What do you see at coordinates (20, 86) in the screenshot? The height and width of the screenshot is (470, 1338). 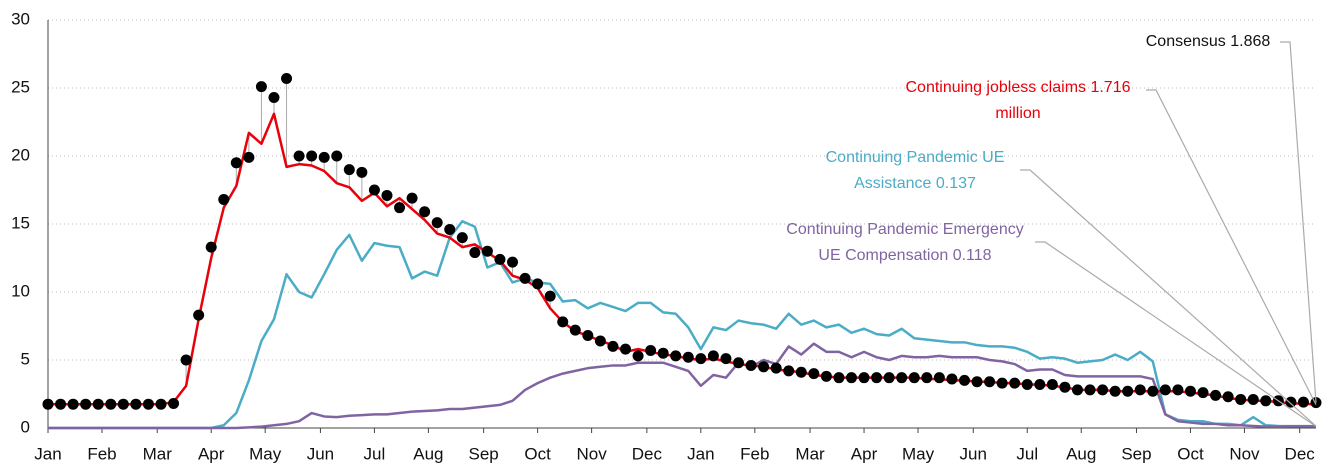 I see `y-tick-label: 25` at bounding box center [20, 86].